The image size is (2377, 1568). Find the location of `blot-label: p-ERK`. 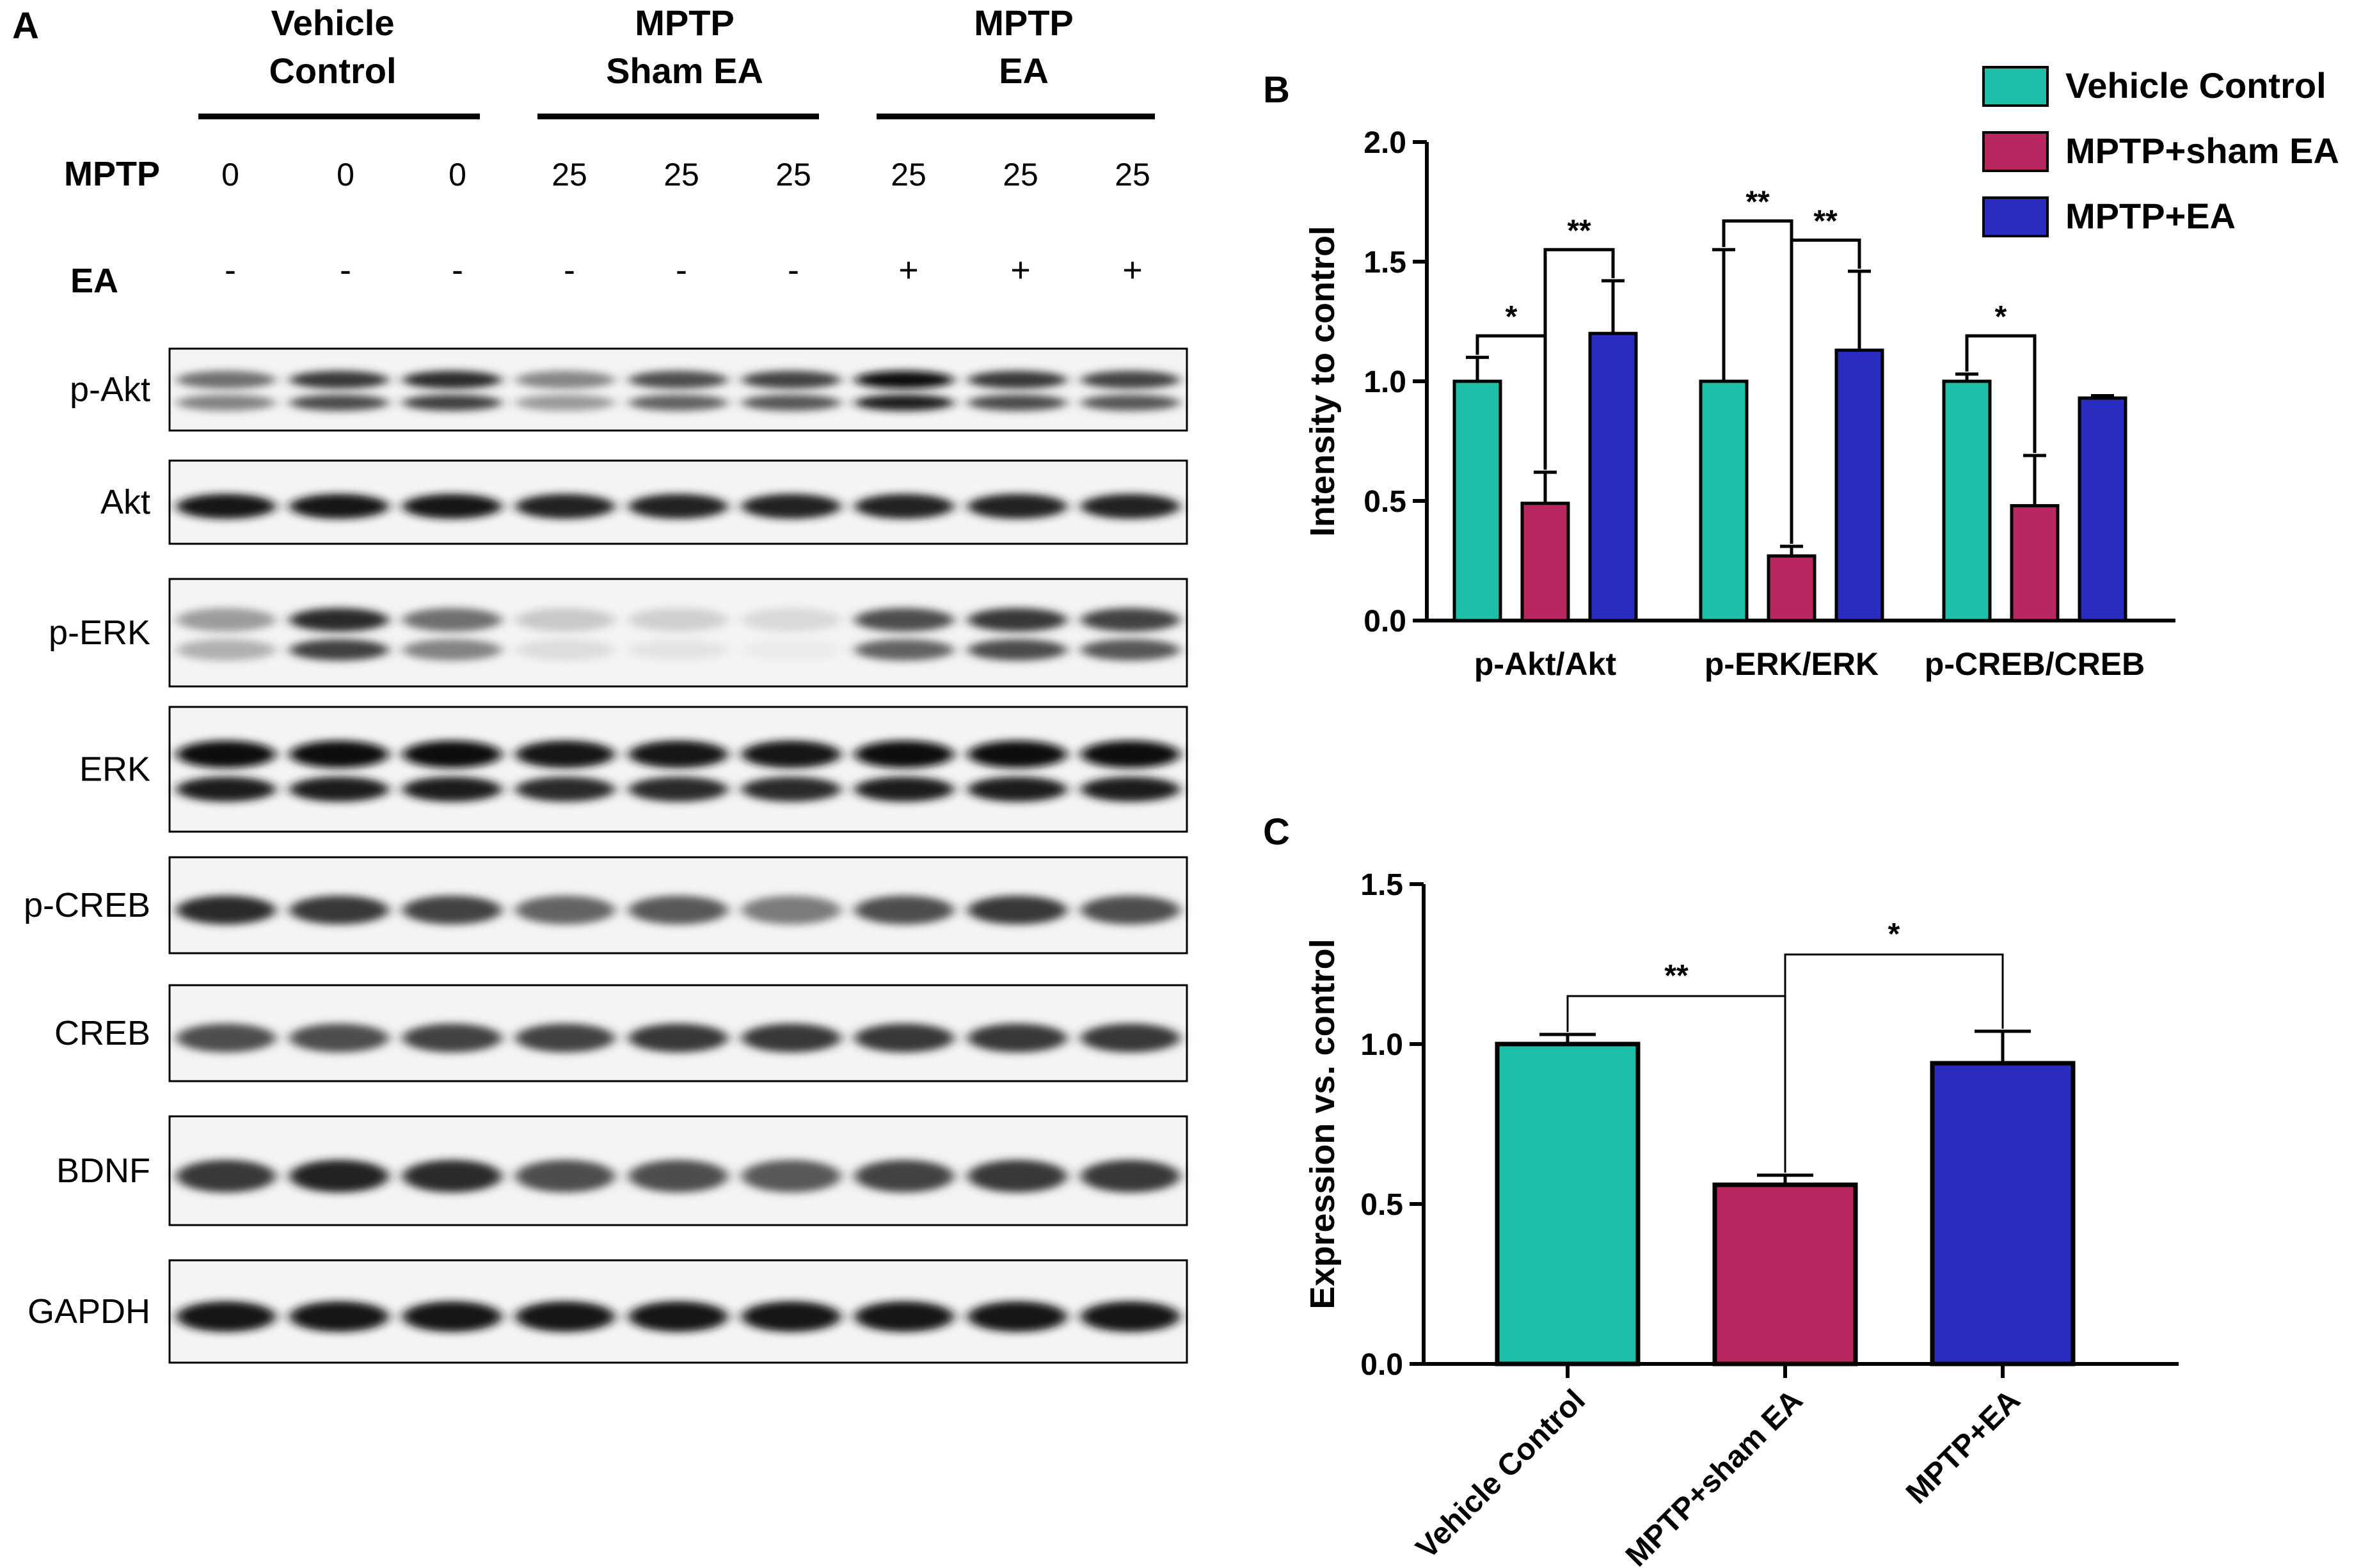

blot-label: p-ERK is located at coordinates (99, 633).